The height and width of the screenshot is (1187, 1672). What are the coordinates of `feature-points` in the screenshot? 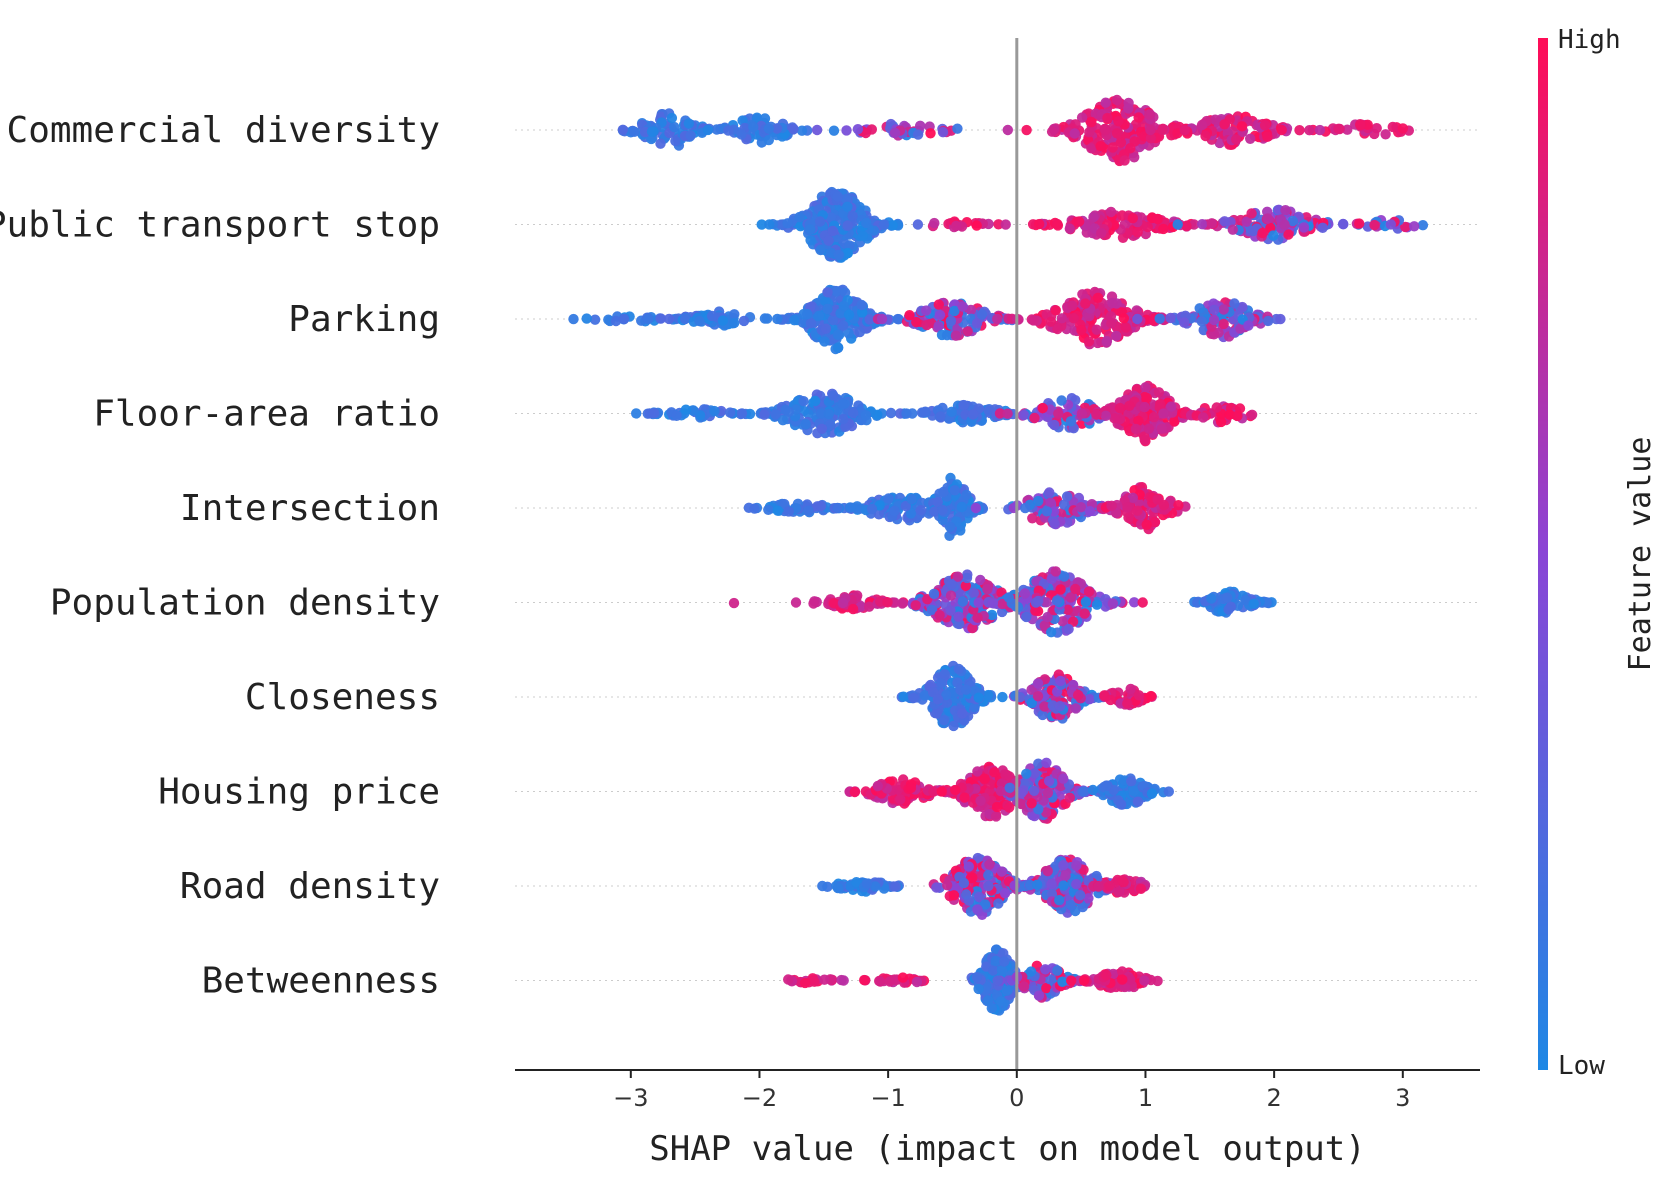 It's located at (1092, 224).